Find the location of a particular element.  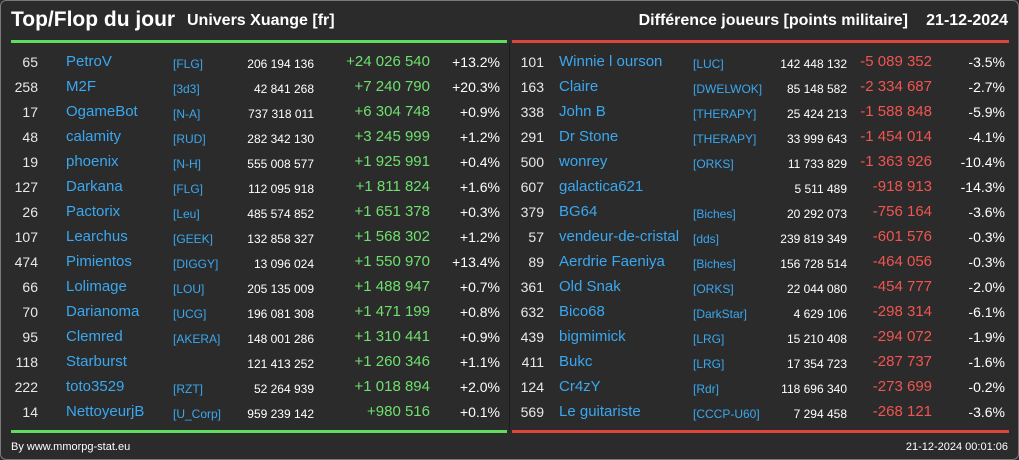

alliance-tag-link: [DarkStar] is located at coordinates (720, 314).